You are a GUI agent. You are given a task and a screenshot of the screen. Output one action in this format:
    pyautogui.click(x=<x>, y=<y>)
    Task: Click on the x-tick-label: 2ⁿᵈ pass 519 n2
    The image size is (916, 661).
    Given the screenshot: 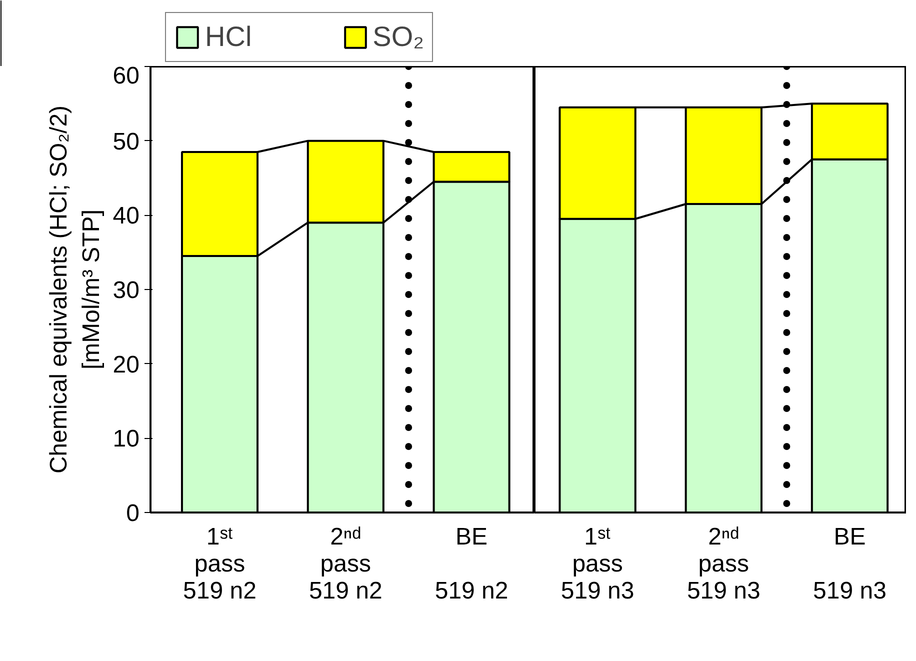 What is the action you would take?
    pyautogui.click(x=345, y=564)
    